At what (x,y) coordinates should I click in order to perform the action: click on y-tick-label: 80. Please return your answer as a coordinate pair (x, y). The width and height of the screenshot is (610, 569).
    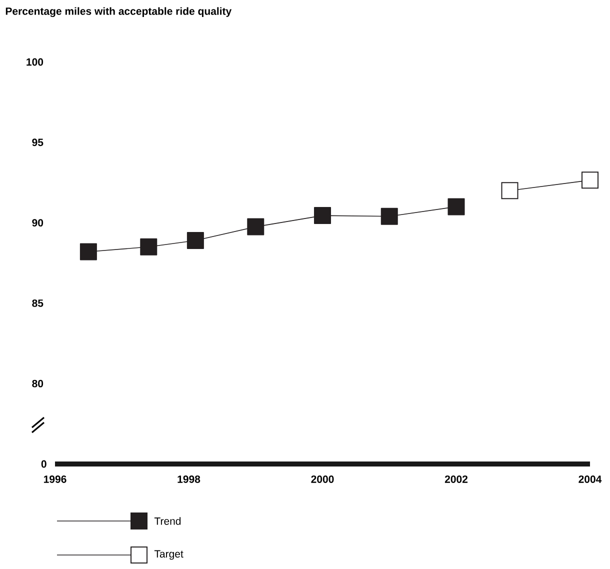
    Looking at the image, I should click on (38, 384).